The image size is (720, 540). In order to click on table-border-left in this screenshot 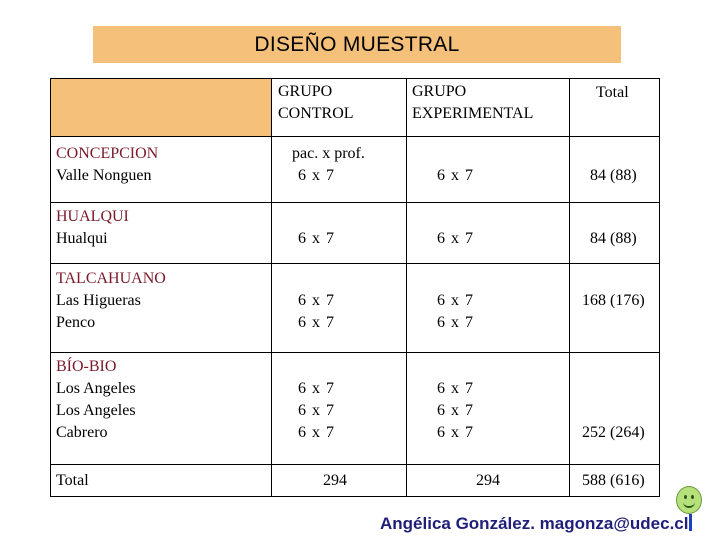, I will do `click(50, 287)`.